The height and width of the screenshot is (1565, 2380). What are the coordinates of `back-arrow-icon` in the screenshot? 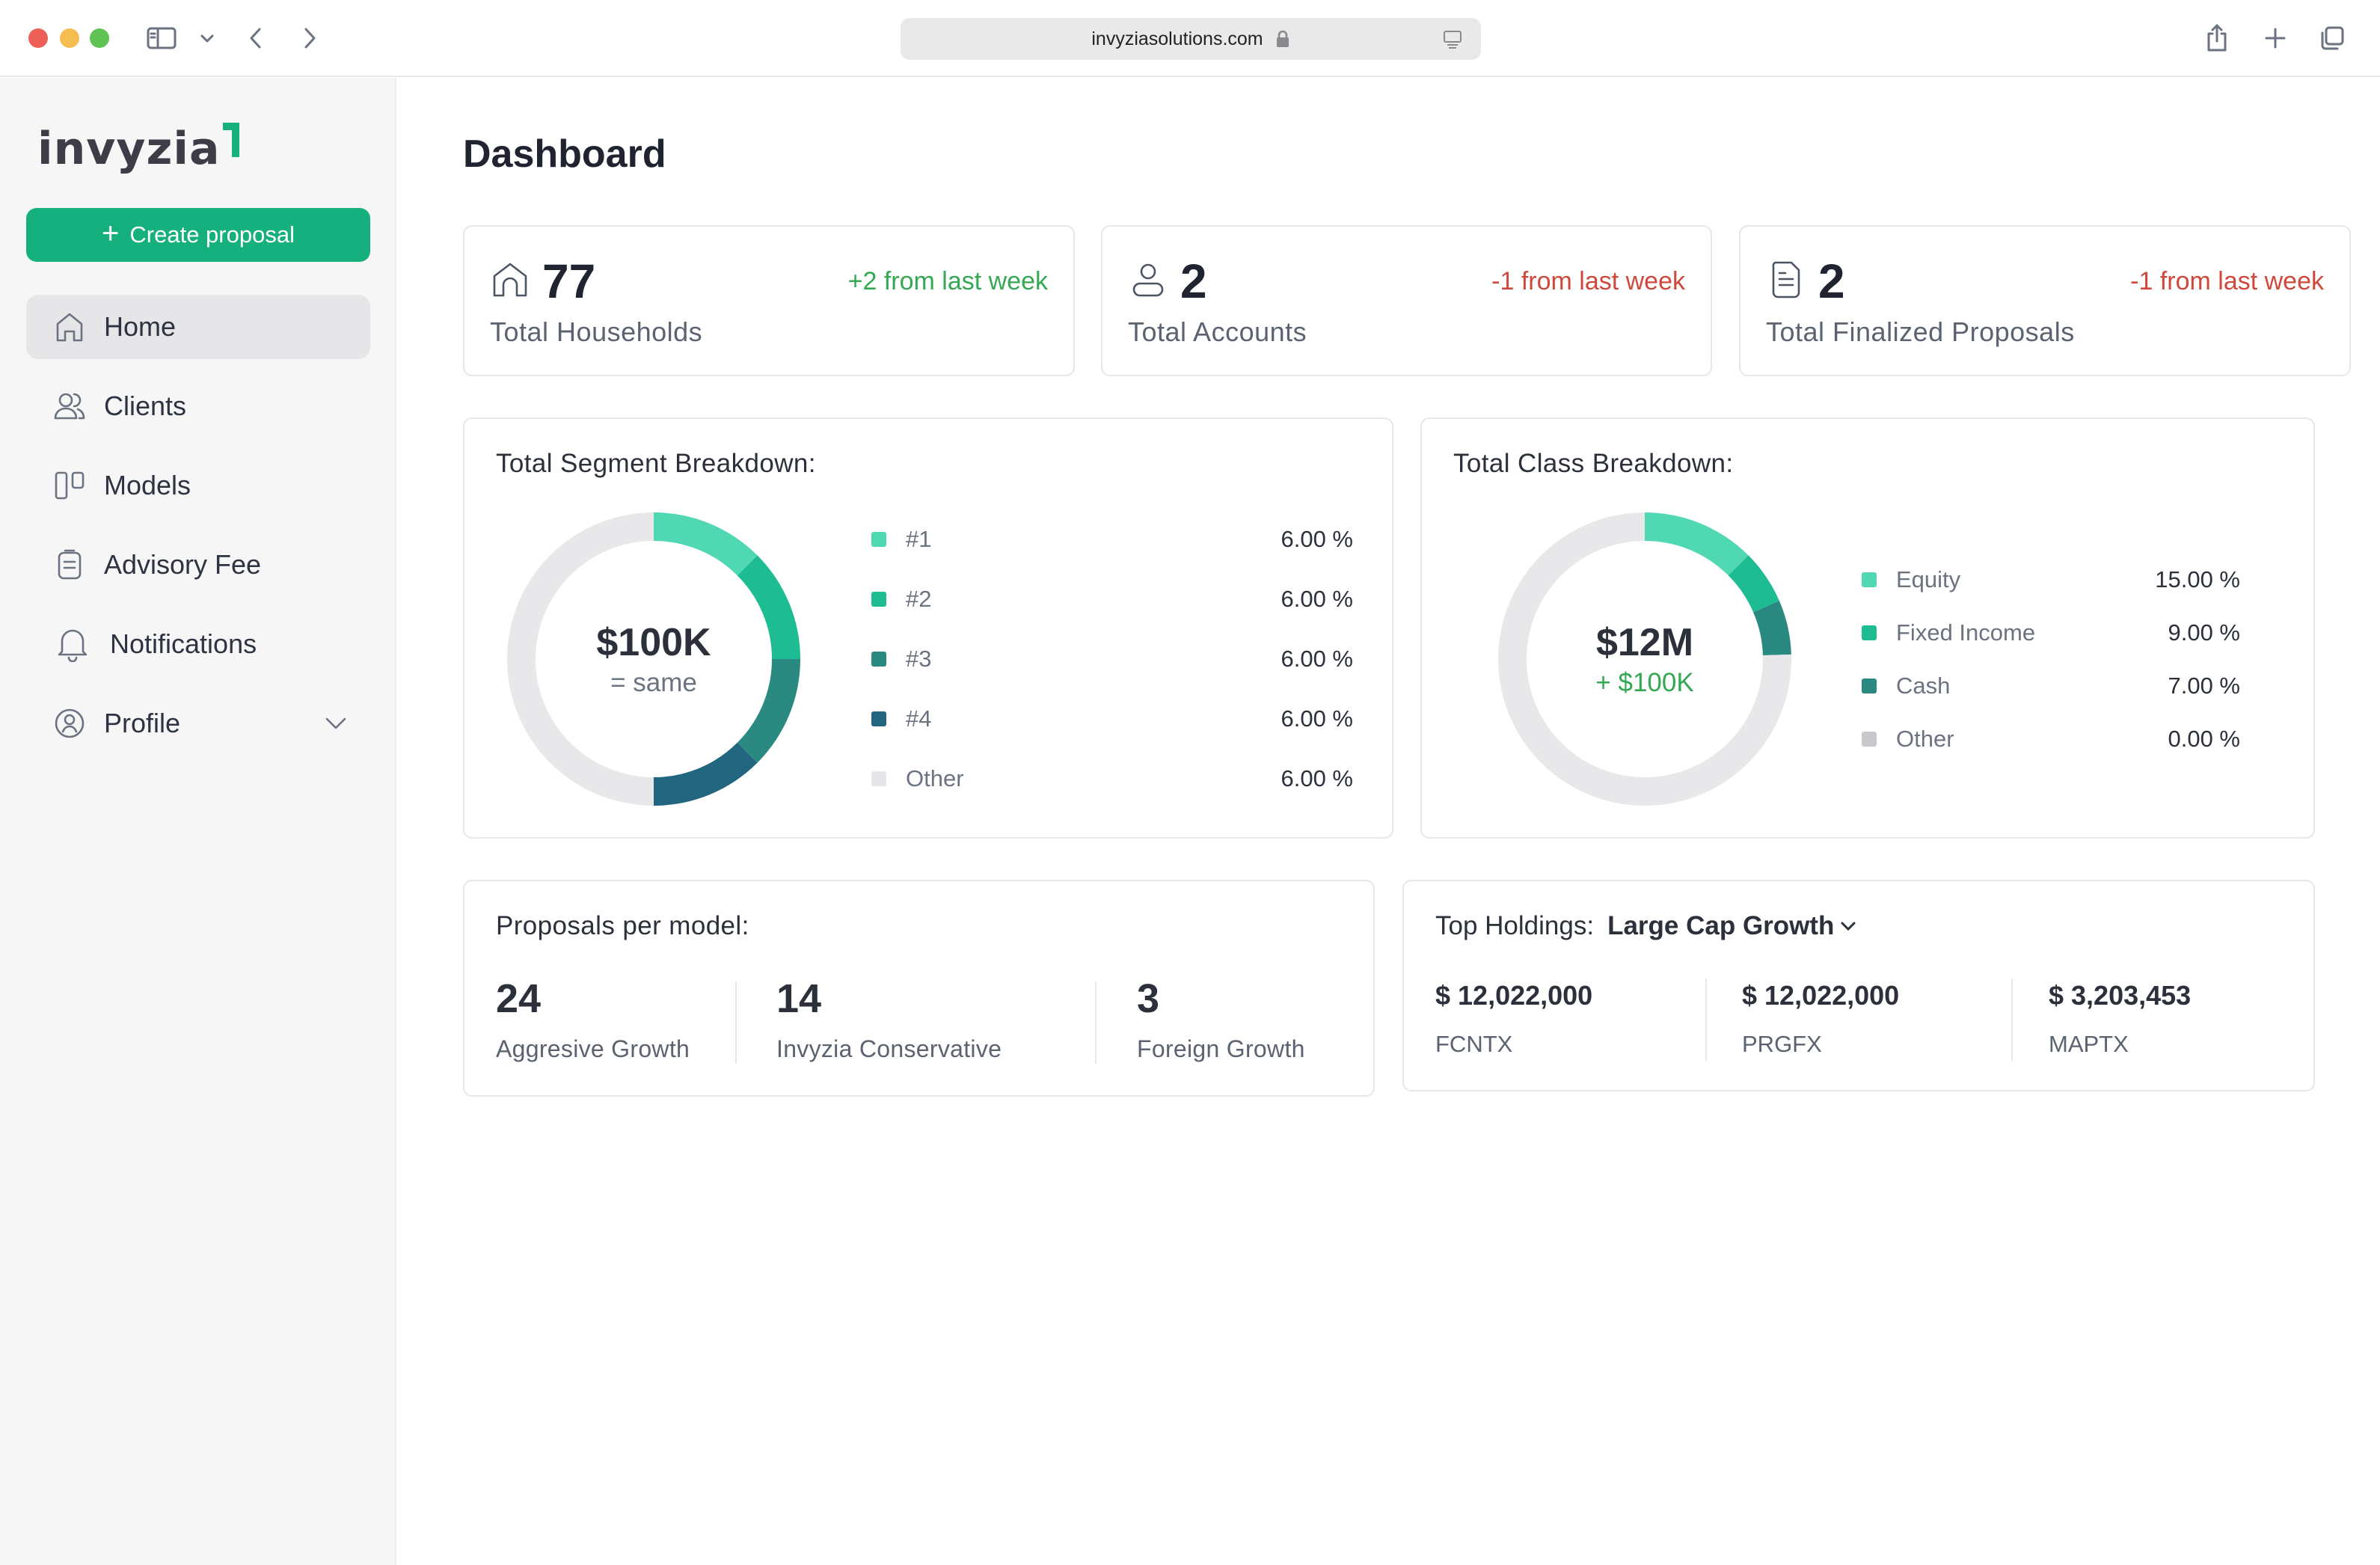 It's located at (255, 38).